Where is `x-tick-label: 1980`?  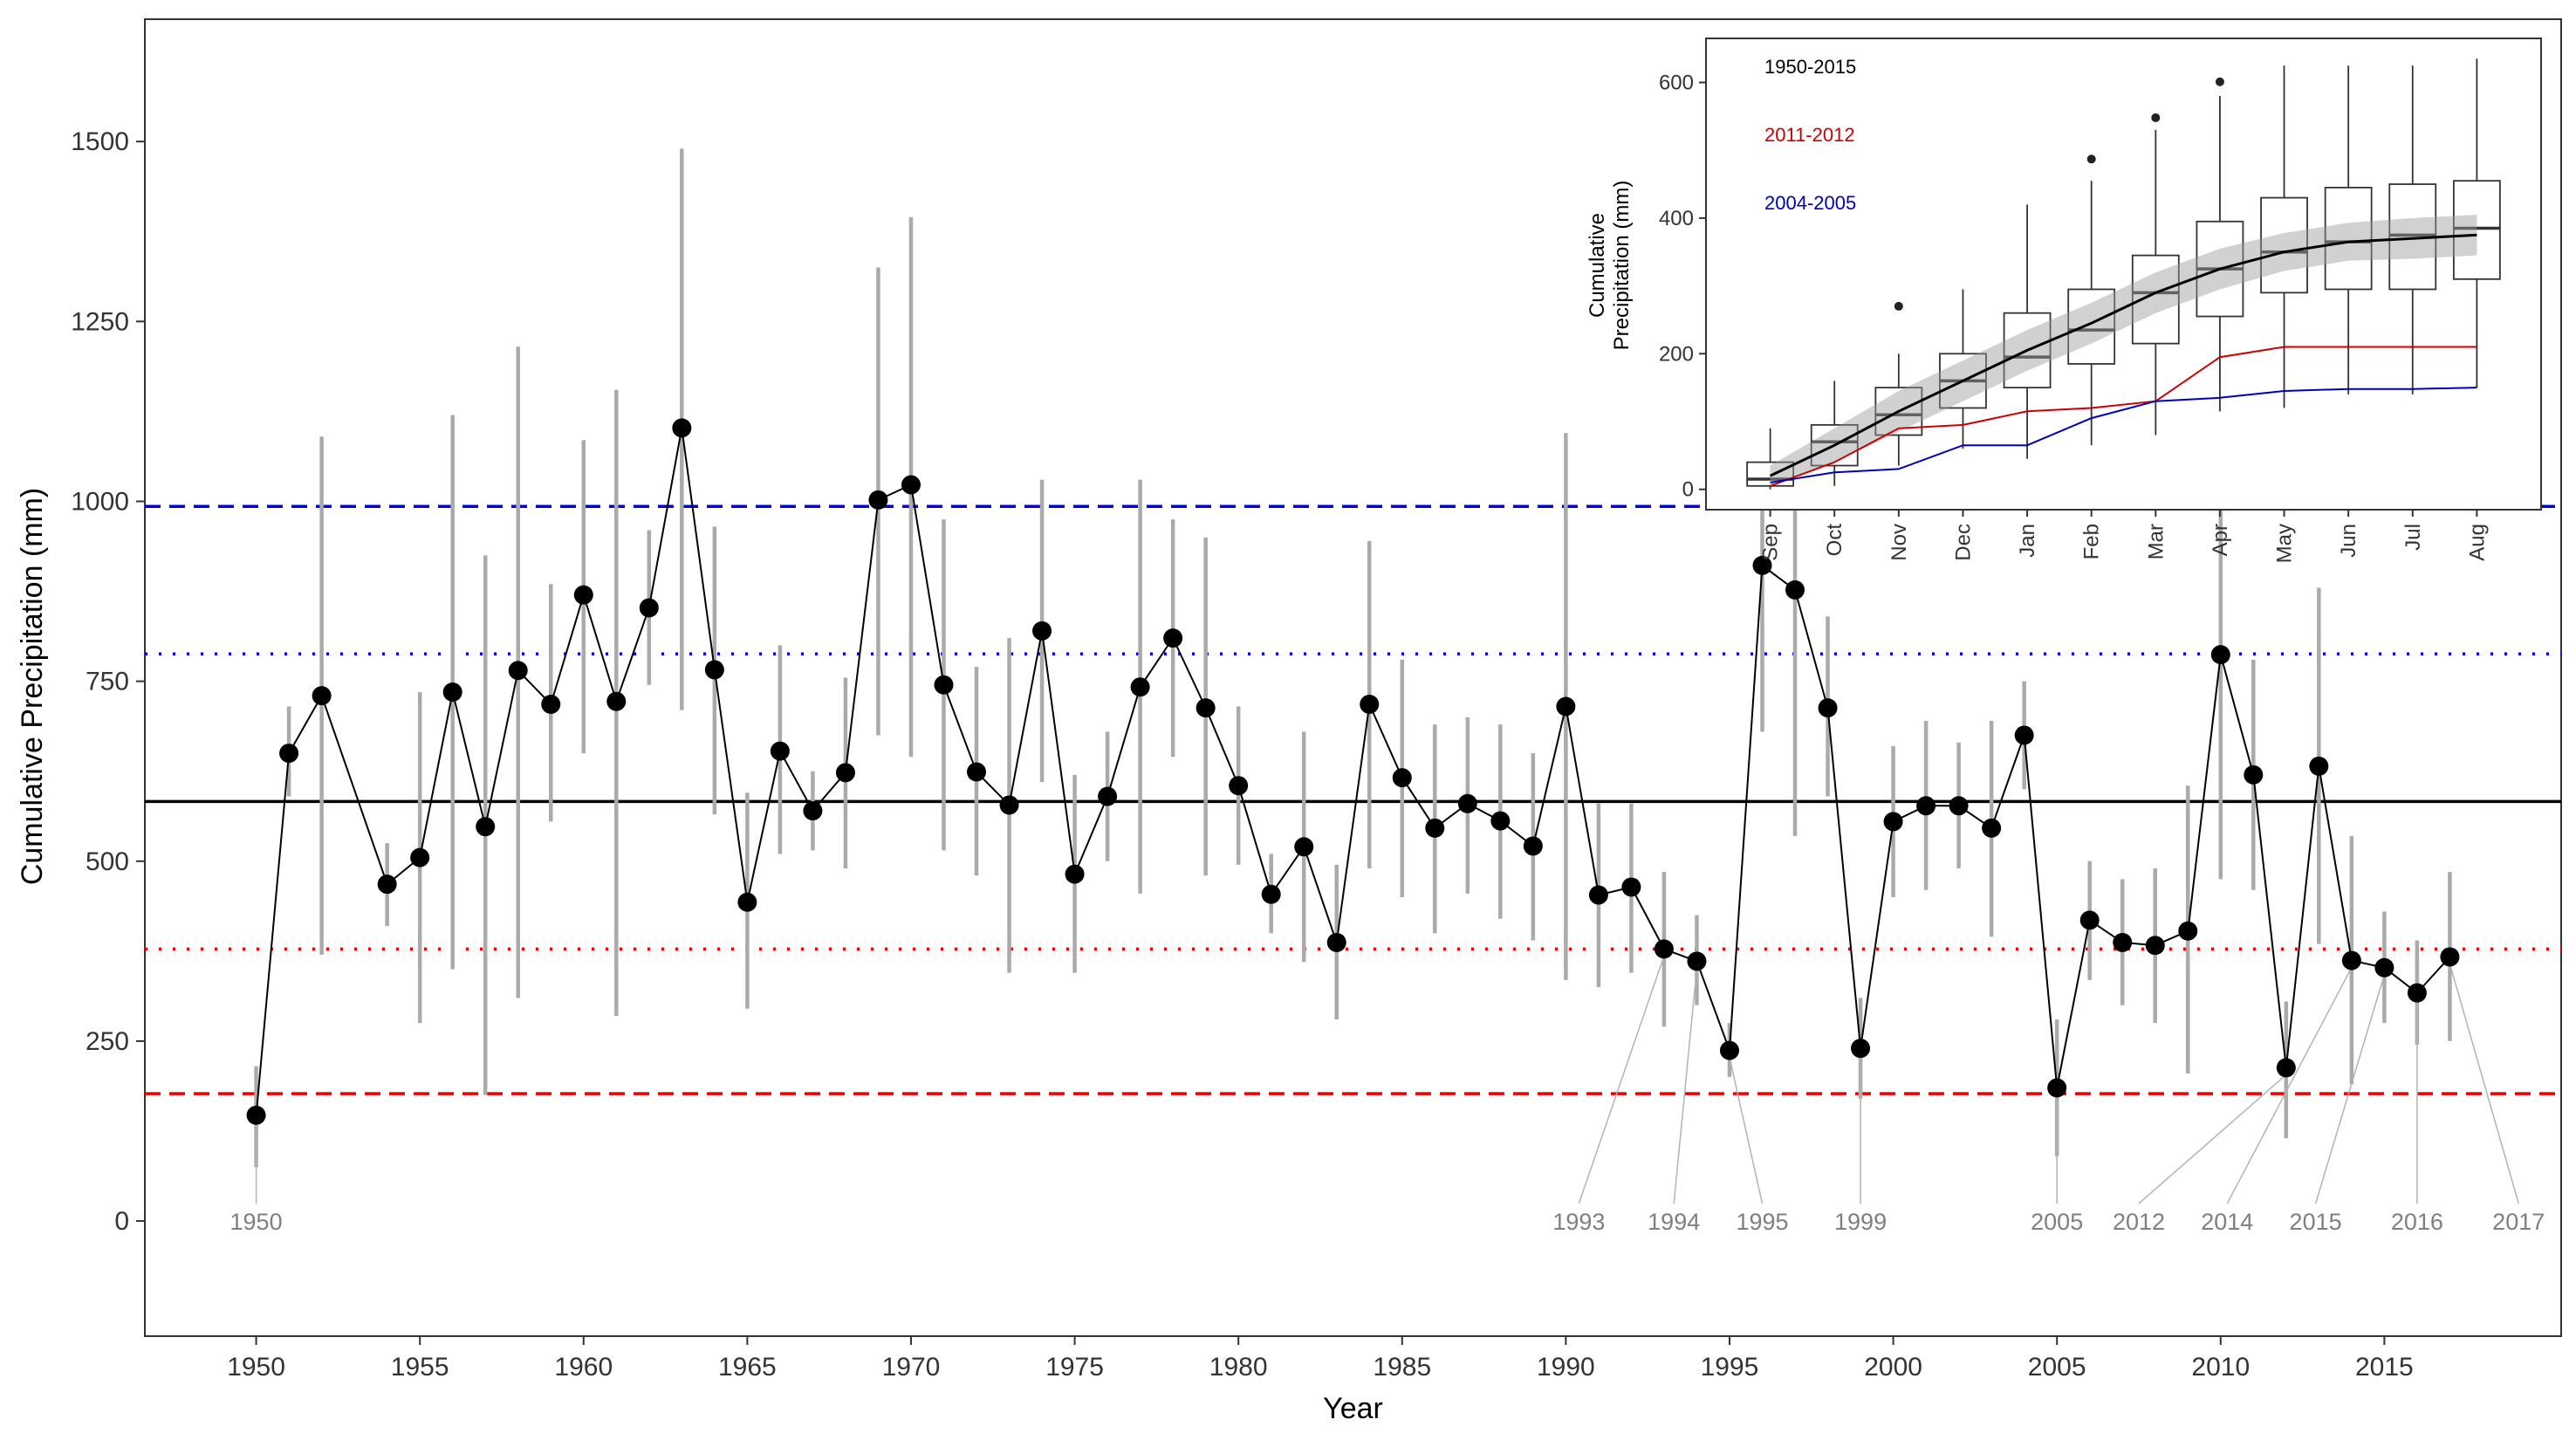
x-tick-label: 1980 is located at coordinates (1238, 1368).